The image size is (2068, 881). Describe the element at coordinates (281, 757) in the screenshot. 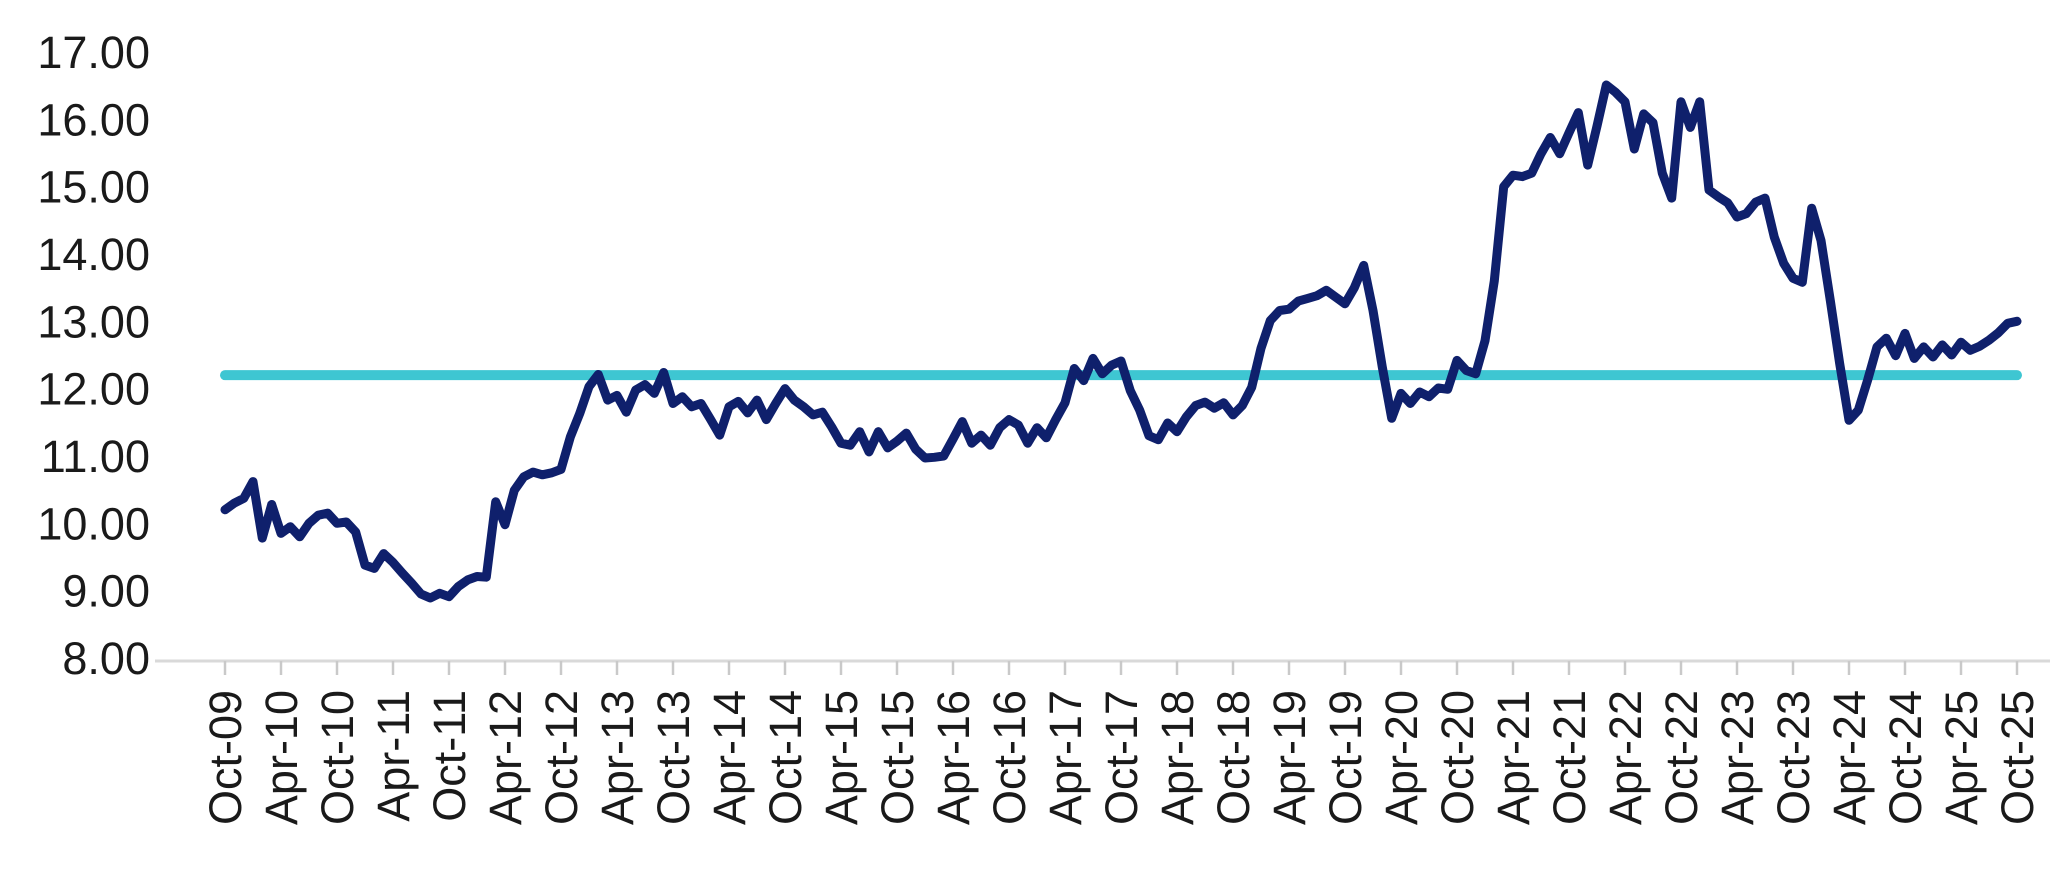

I see `x-axis-tick-label: Apr-10` at that location.